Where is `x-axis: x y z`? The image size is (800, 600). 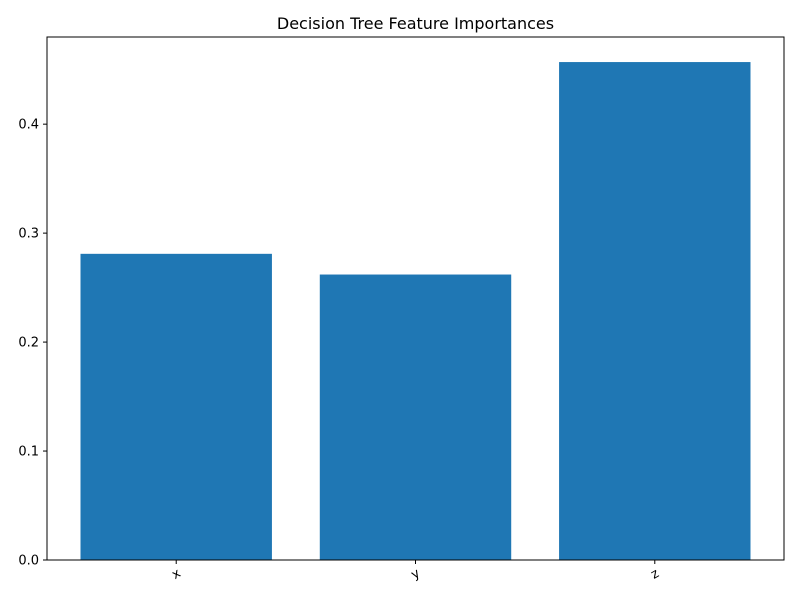
x-axis: x y z is located at coordinates (415, 571).